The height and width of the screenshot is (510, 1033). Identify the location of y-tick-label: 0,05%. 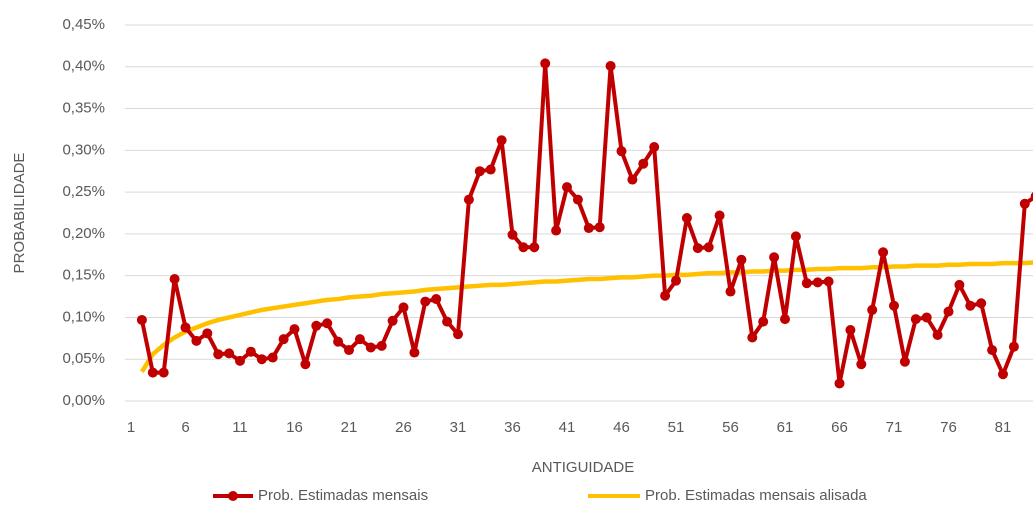
(83, 358).